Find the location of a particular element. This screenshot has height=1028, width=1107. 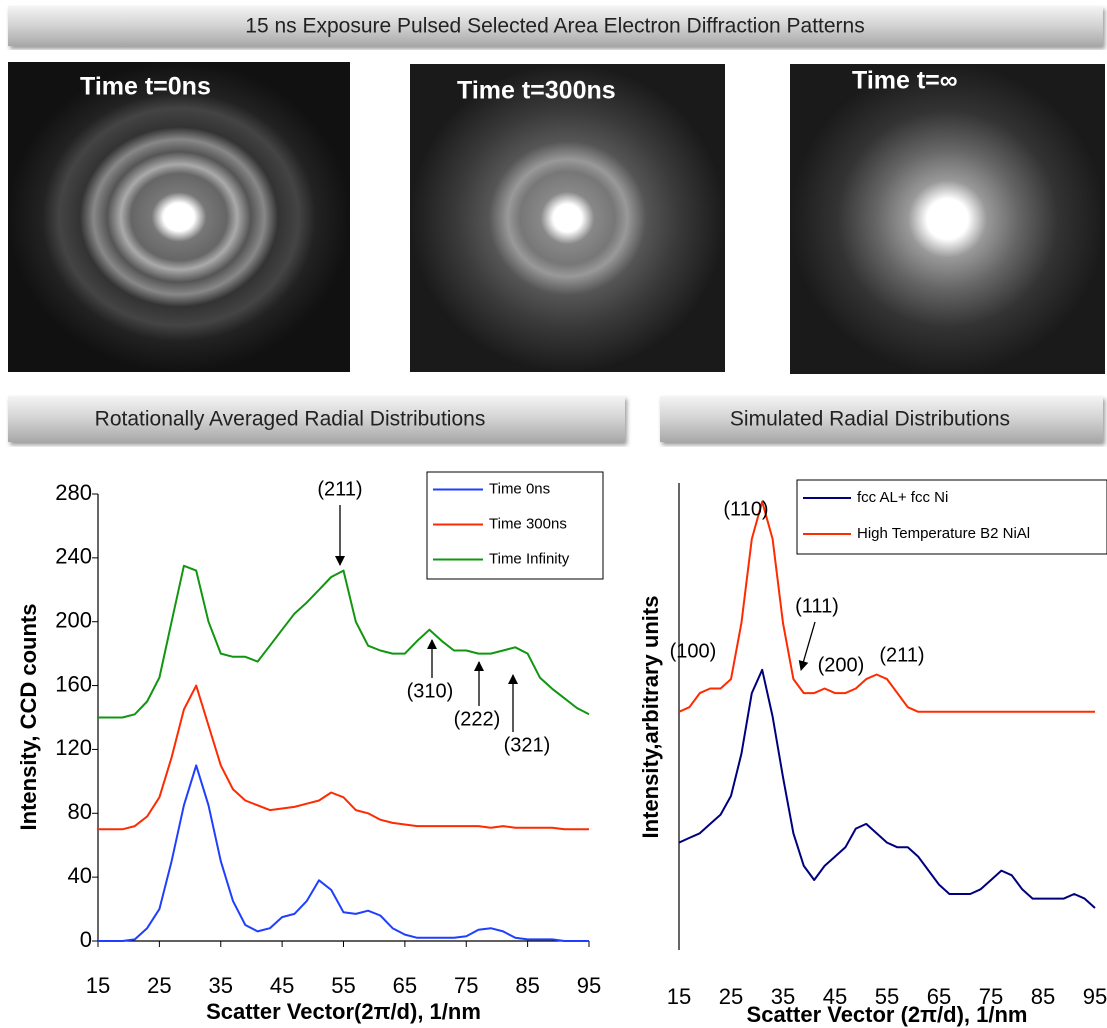

annotation: (110) is located at coordinates (745, 509).